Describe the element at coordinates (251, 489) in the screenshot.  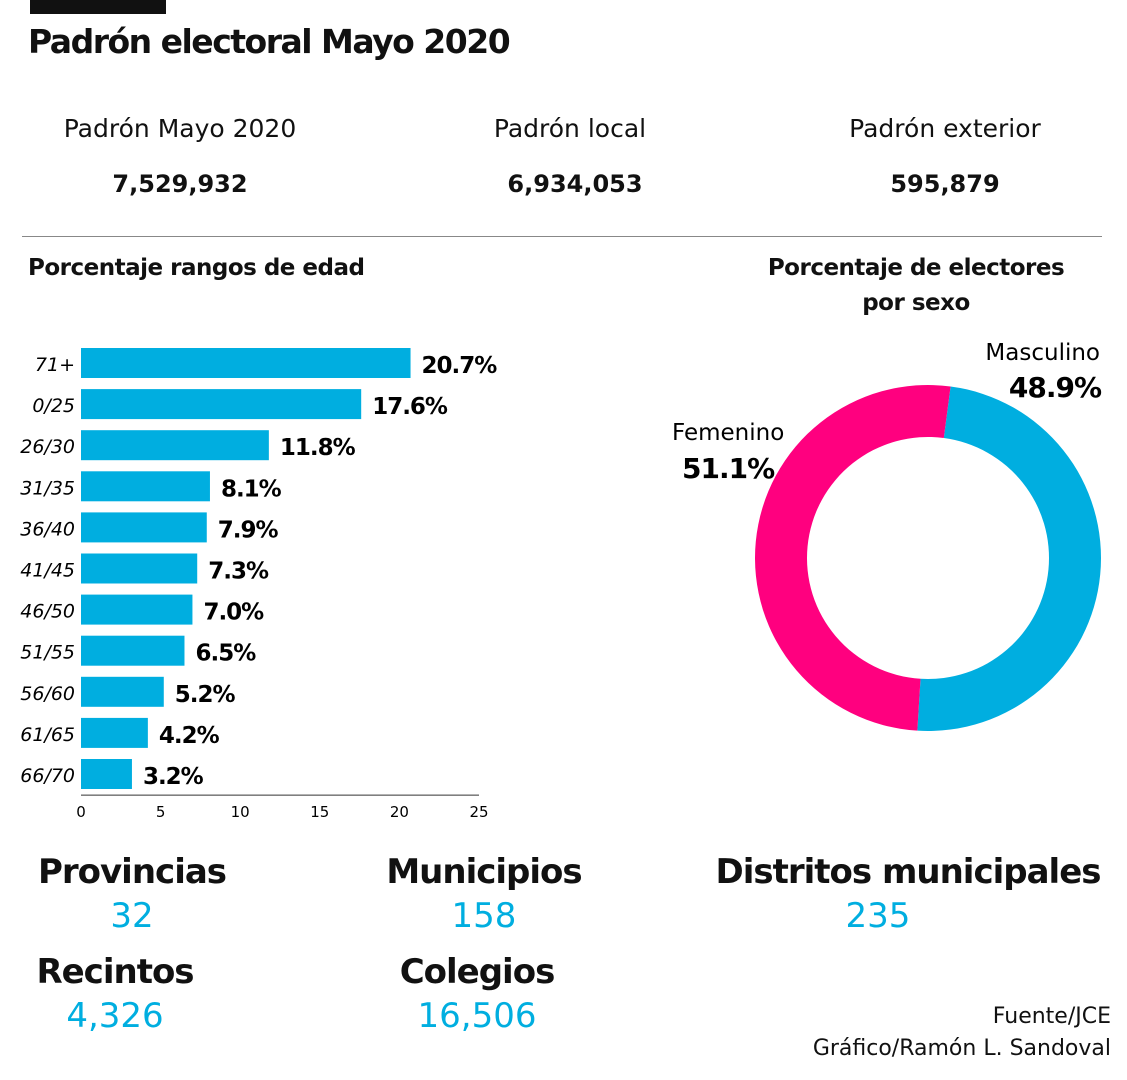
I see `data-label: 8.1%` at that location.